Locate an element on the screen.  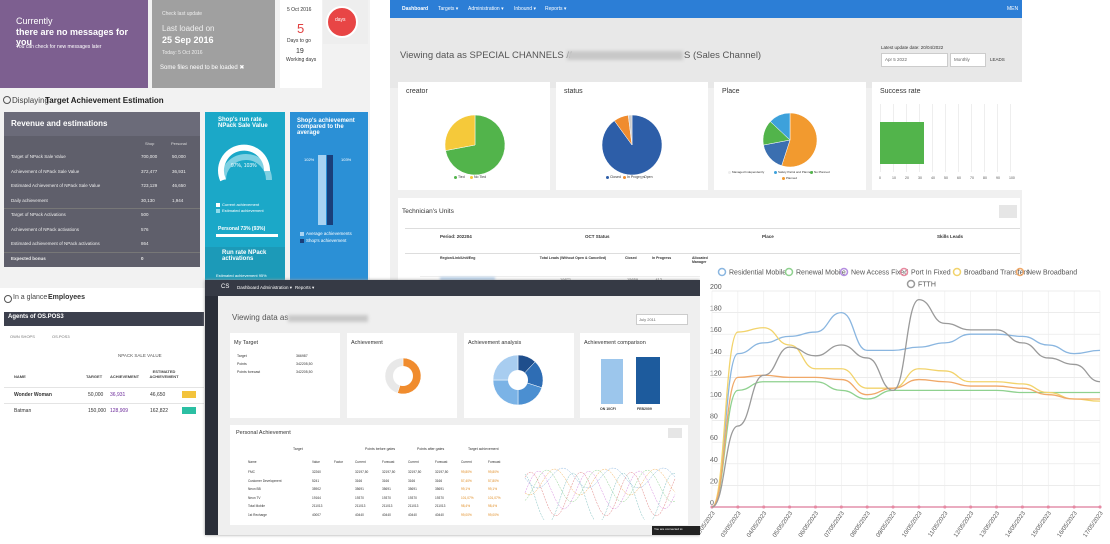
revenue-value: 576 is located at coordinates (145, 229).